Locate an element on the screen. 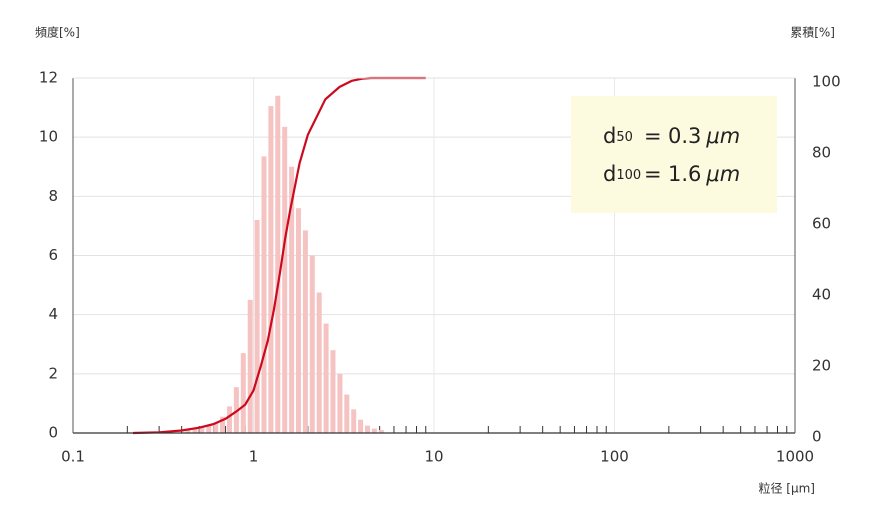 This screenshot has height=526, width=872. annotation-line: d50 = 0.3 μm is located at coordinates (671, 136).